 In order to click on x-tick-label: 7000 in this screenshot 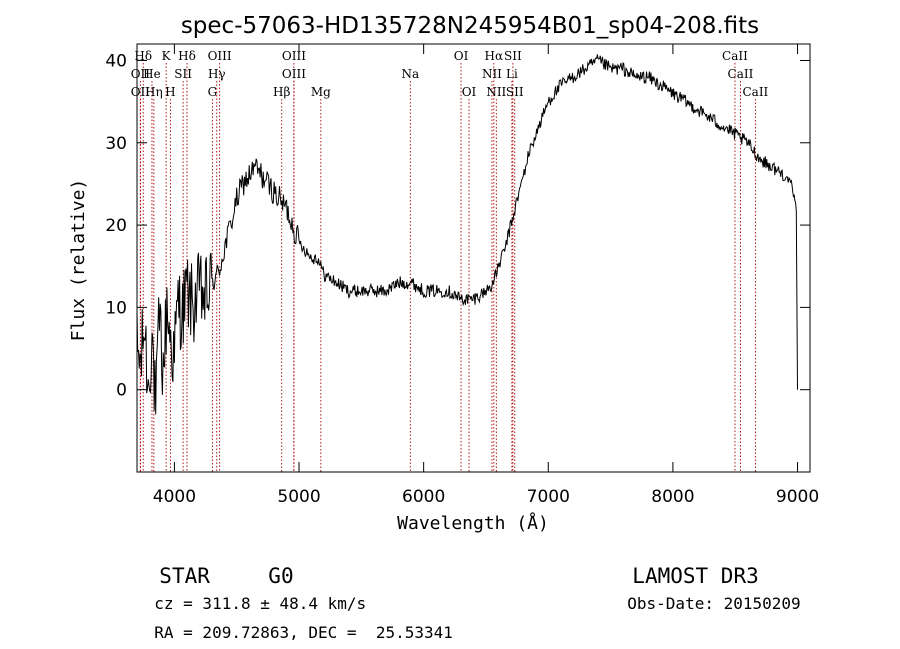, I will do `click(548, 497)`.